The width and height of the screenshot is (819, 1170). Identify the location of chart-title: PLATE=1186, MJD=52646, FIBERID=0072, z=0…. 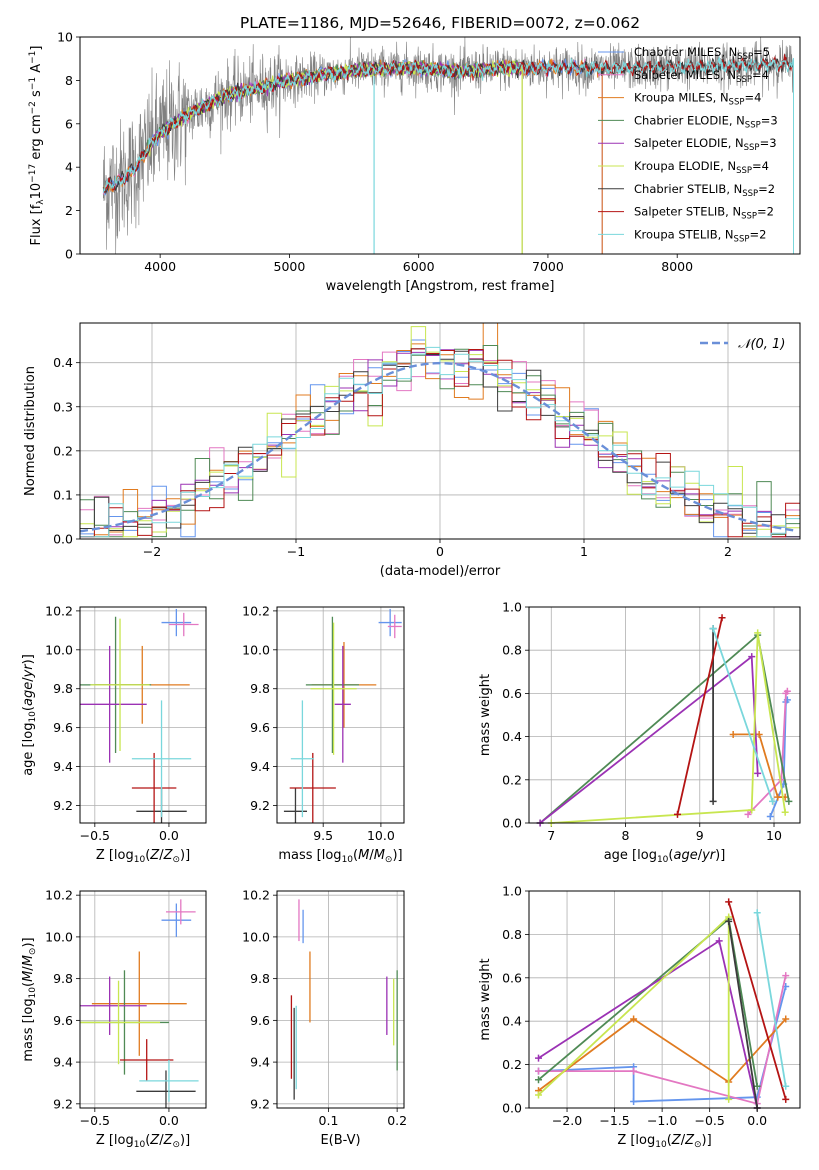
(440, 23).